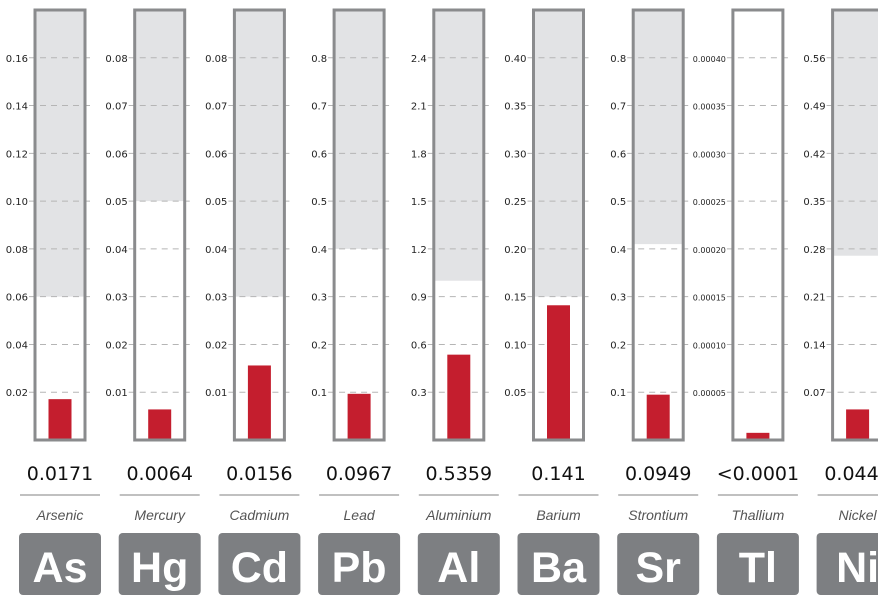 The image size is (878, 597). Describe the element at coordinates (709, 202) in the screenshot. I see `tick-label: 0.00025` at that location.